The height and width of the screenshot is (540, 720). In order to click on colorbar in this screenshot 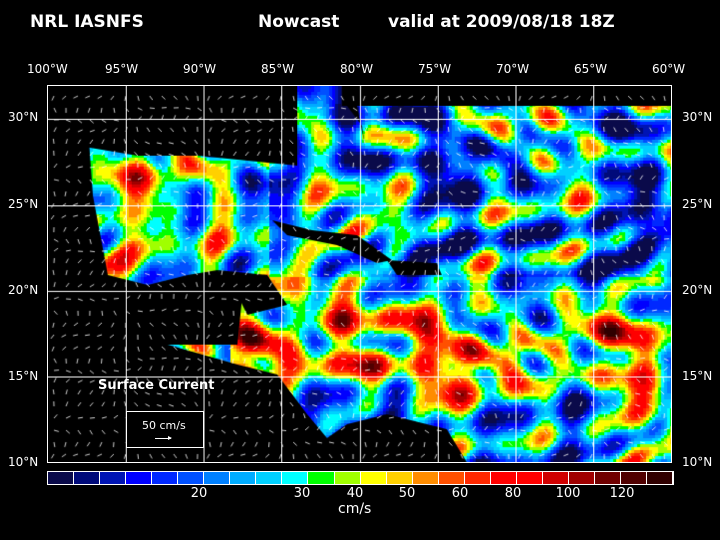, I will do `click(360, 478)`.